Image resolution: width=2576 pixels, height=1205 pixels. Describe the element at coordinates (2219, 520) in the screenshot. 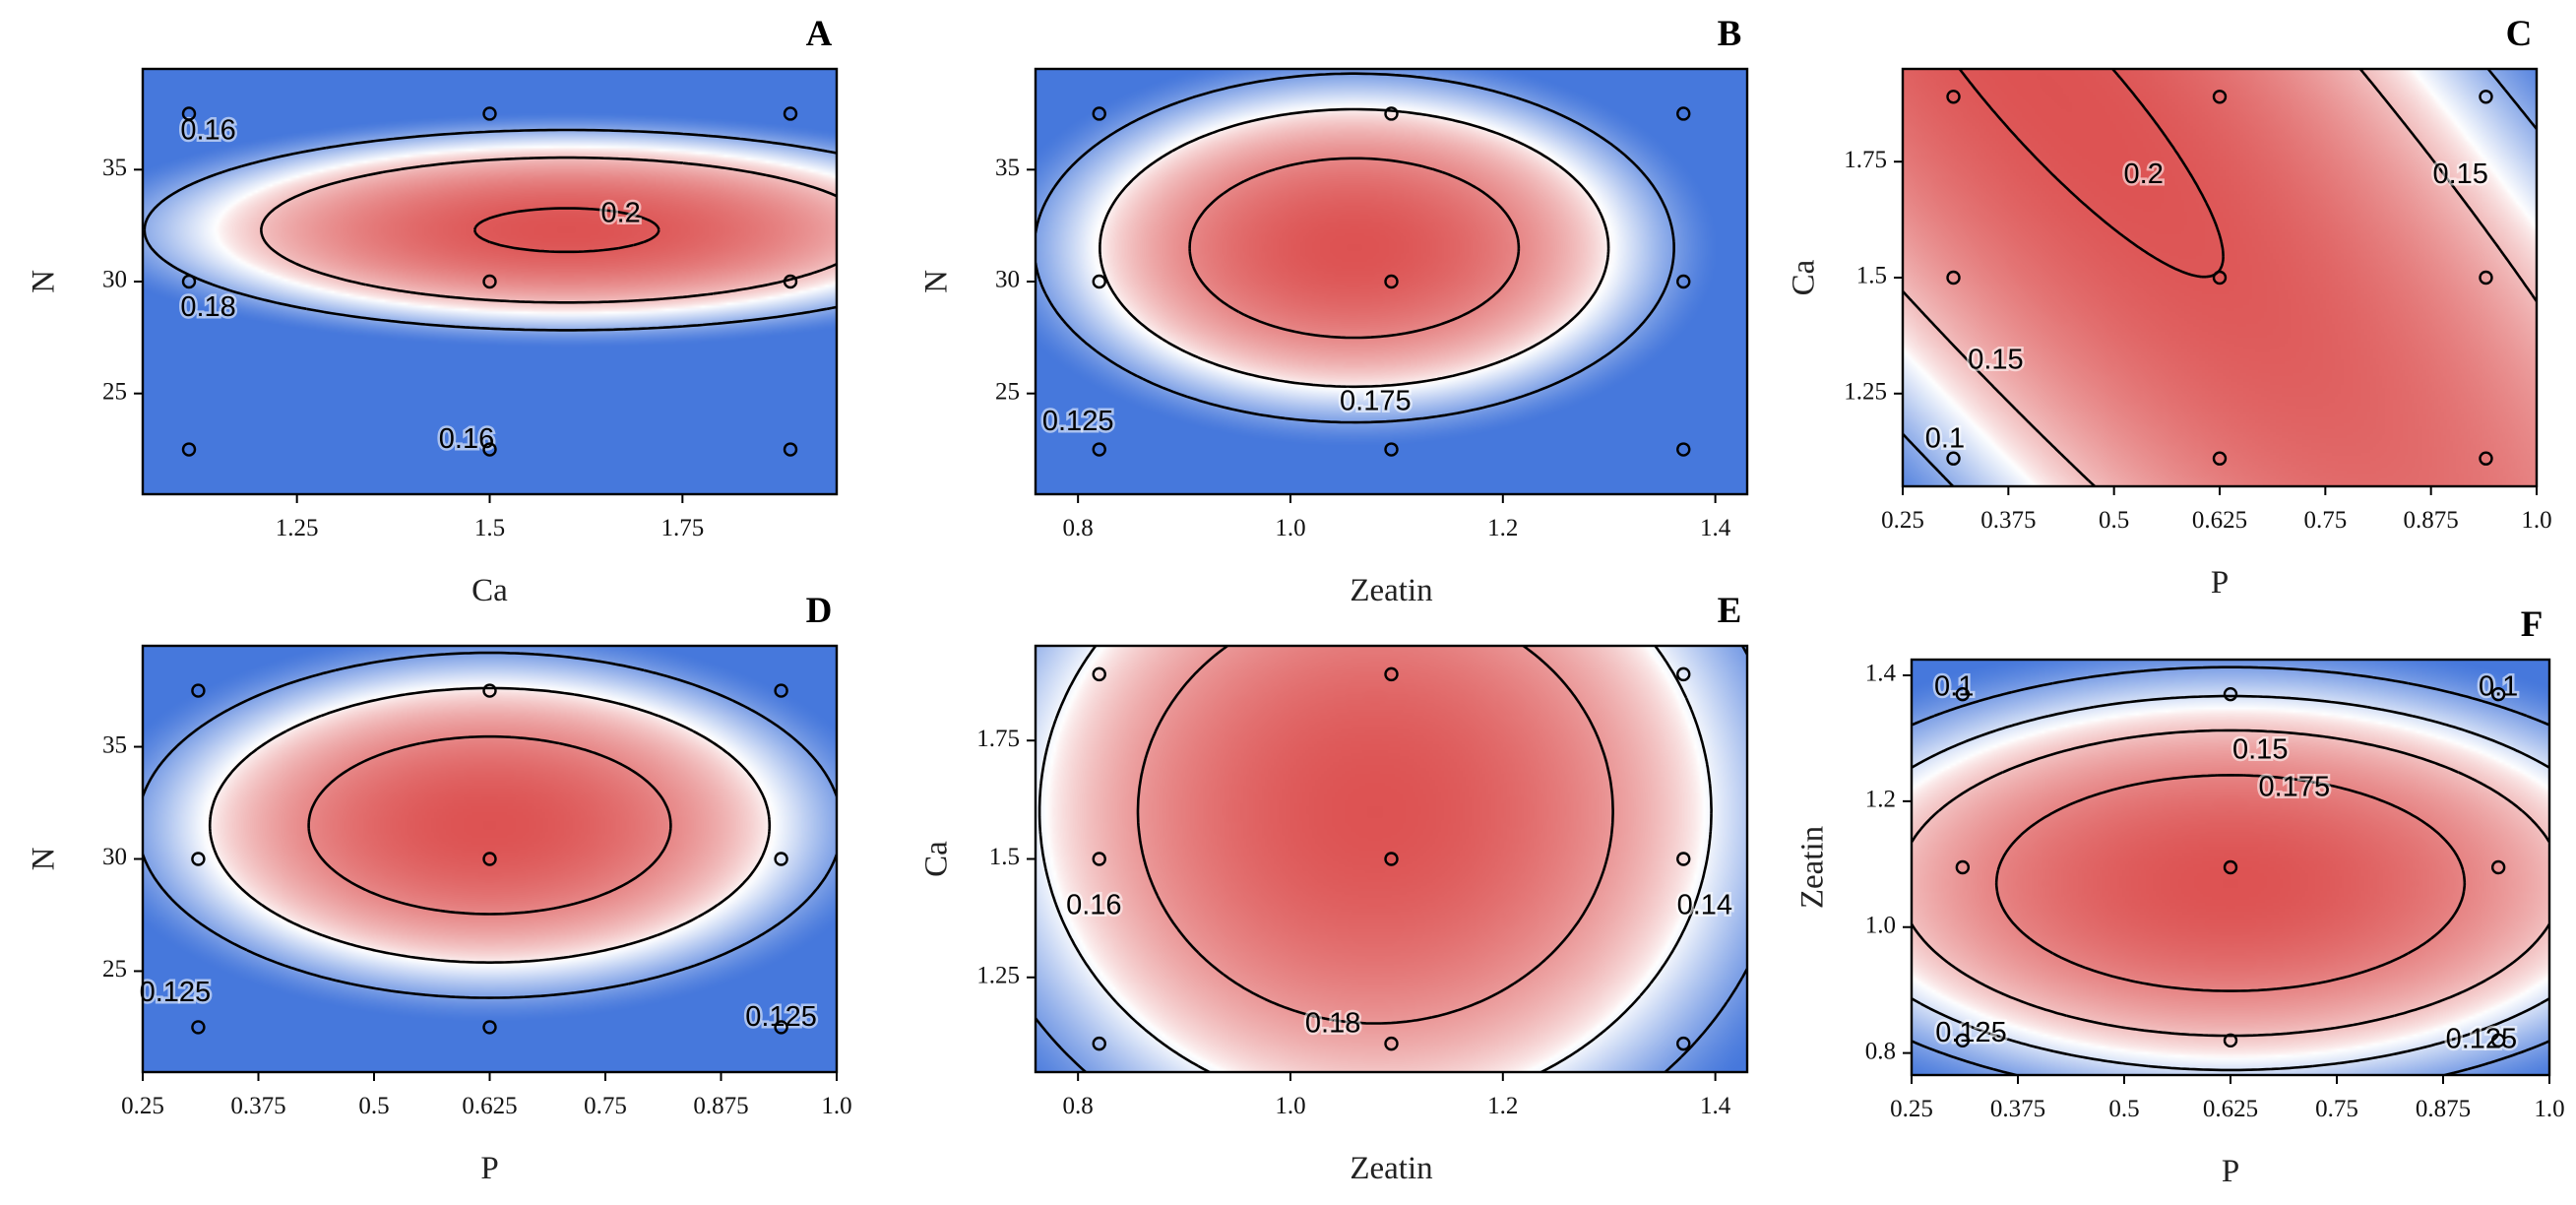

I see `x-tick-label: 0.625` at that location.